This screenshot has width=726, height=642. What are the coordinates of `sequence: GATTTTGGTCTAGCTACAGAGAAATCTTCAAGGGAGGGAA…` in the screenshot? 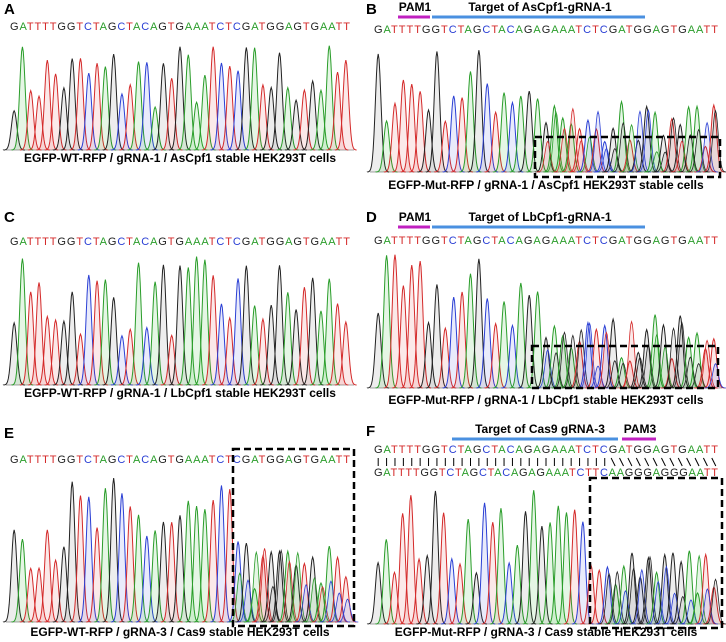 It's located at (546, 473).